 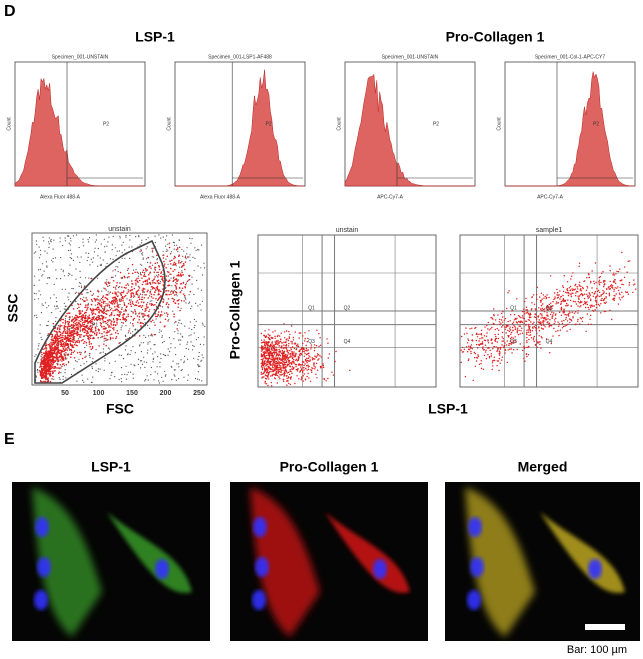 What do you see at coordinates (132, 393) in the screenshot?
I see `x-tick-label: 150` at bounding box center [132, 393].